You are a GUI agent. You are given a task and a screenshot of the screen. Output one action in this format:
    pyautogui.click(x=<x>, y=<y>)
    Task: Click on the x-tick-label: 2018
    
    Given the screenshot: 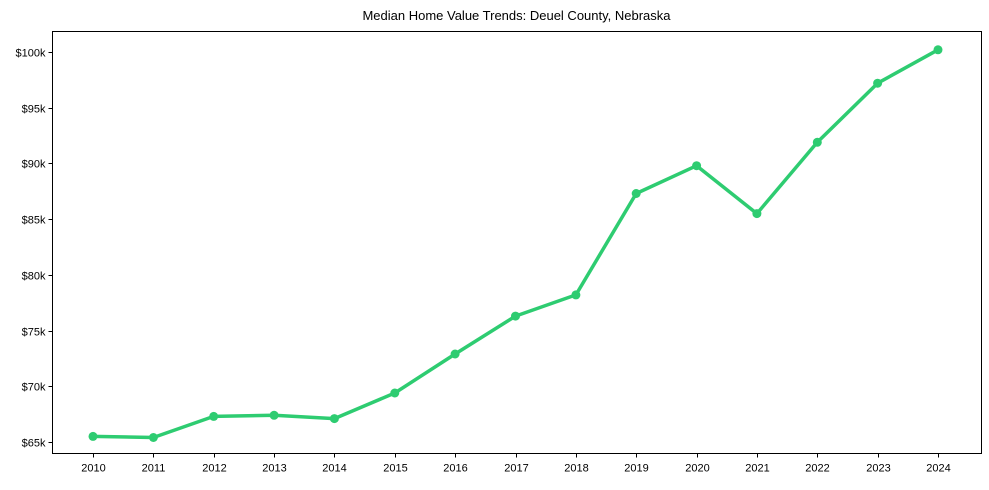 What is the action you would take?
    pyautogui.click(x=576, y=469)
    